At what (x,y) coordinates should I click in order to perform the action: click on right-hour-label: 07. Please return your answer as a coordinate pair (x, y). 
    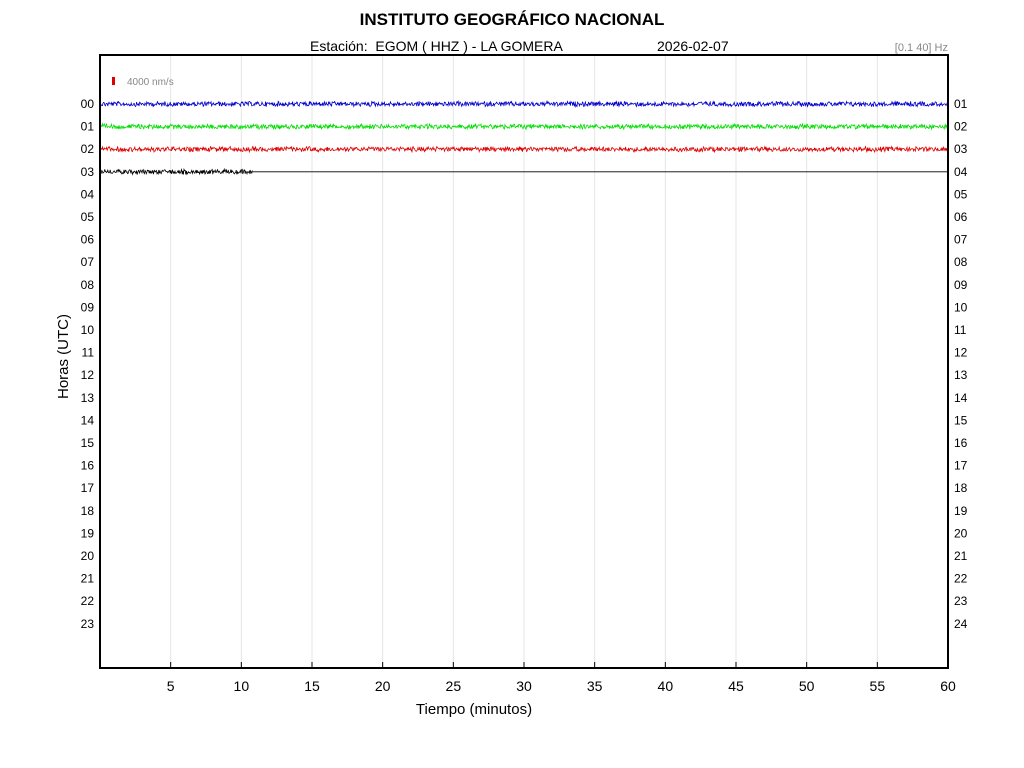
    Looking at the image, I should click on (961, 240).